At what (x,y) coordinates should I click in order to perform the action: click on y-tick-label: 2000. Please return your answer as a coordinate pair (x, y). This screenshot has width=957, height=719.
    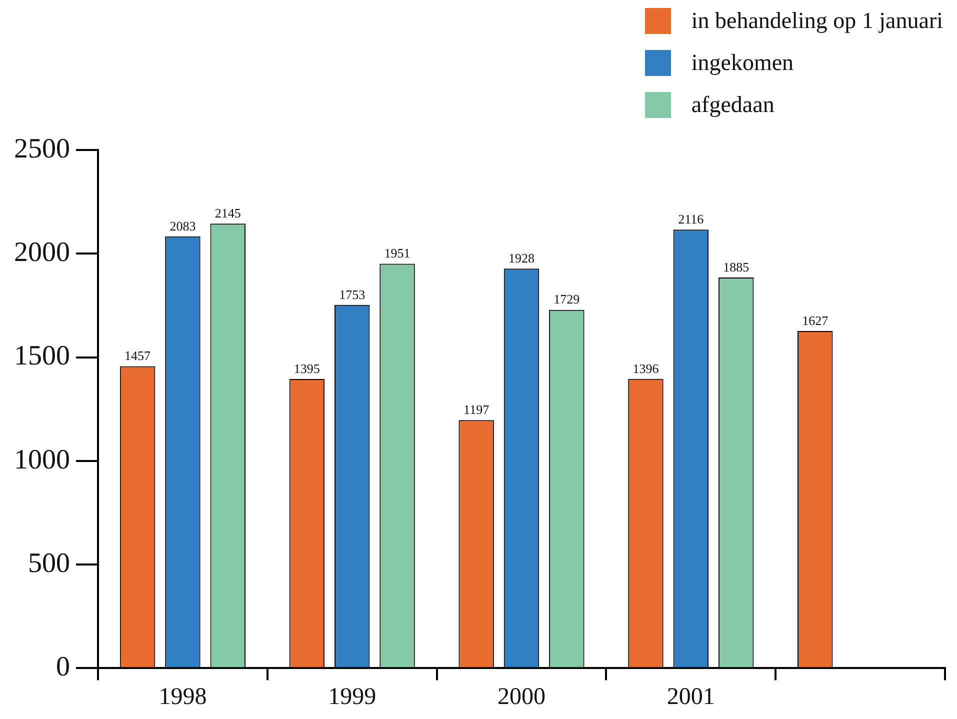
    Looking at the image, I should click on (42, 252).